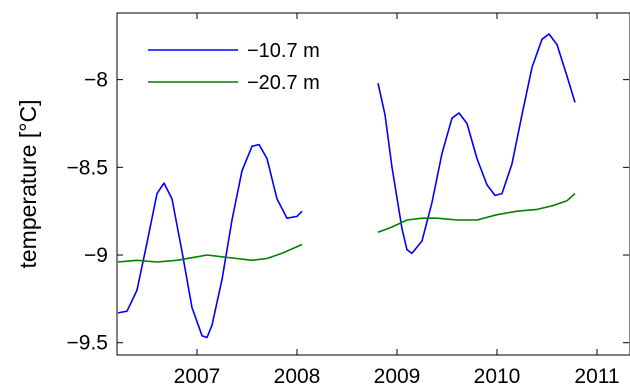 This screenshot has width=630, height=390. Describe the element at coordinates (283, 51) in the screenshot. I see `legend-label-10-7m: −10.7 m` at that location.